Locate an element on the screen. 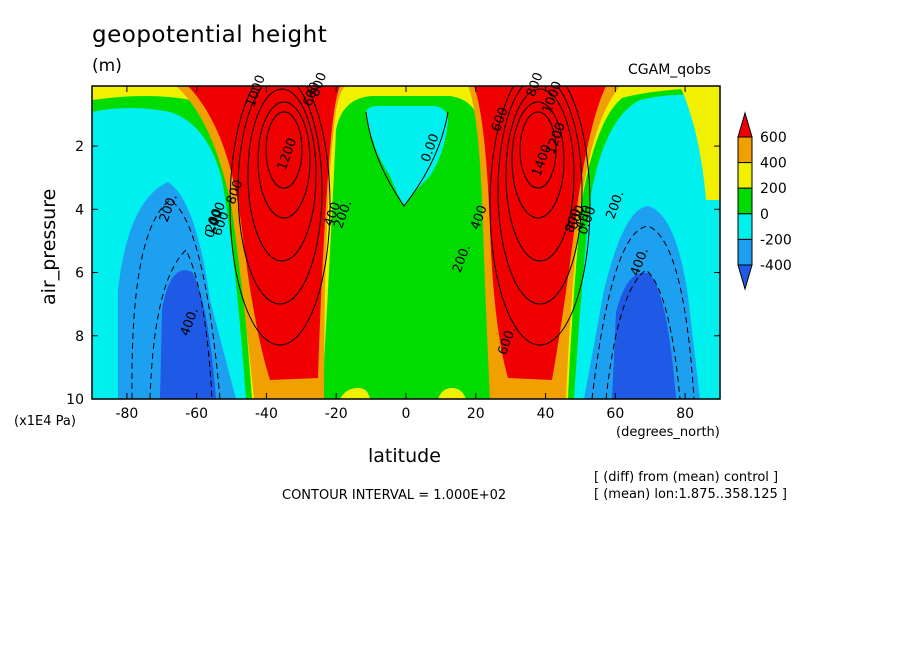 The image size is (904, 654). run-label: CGAM_qobs is located at coordinates (669, 70).